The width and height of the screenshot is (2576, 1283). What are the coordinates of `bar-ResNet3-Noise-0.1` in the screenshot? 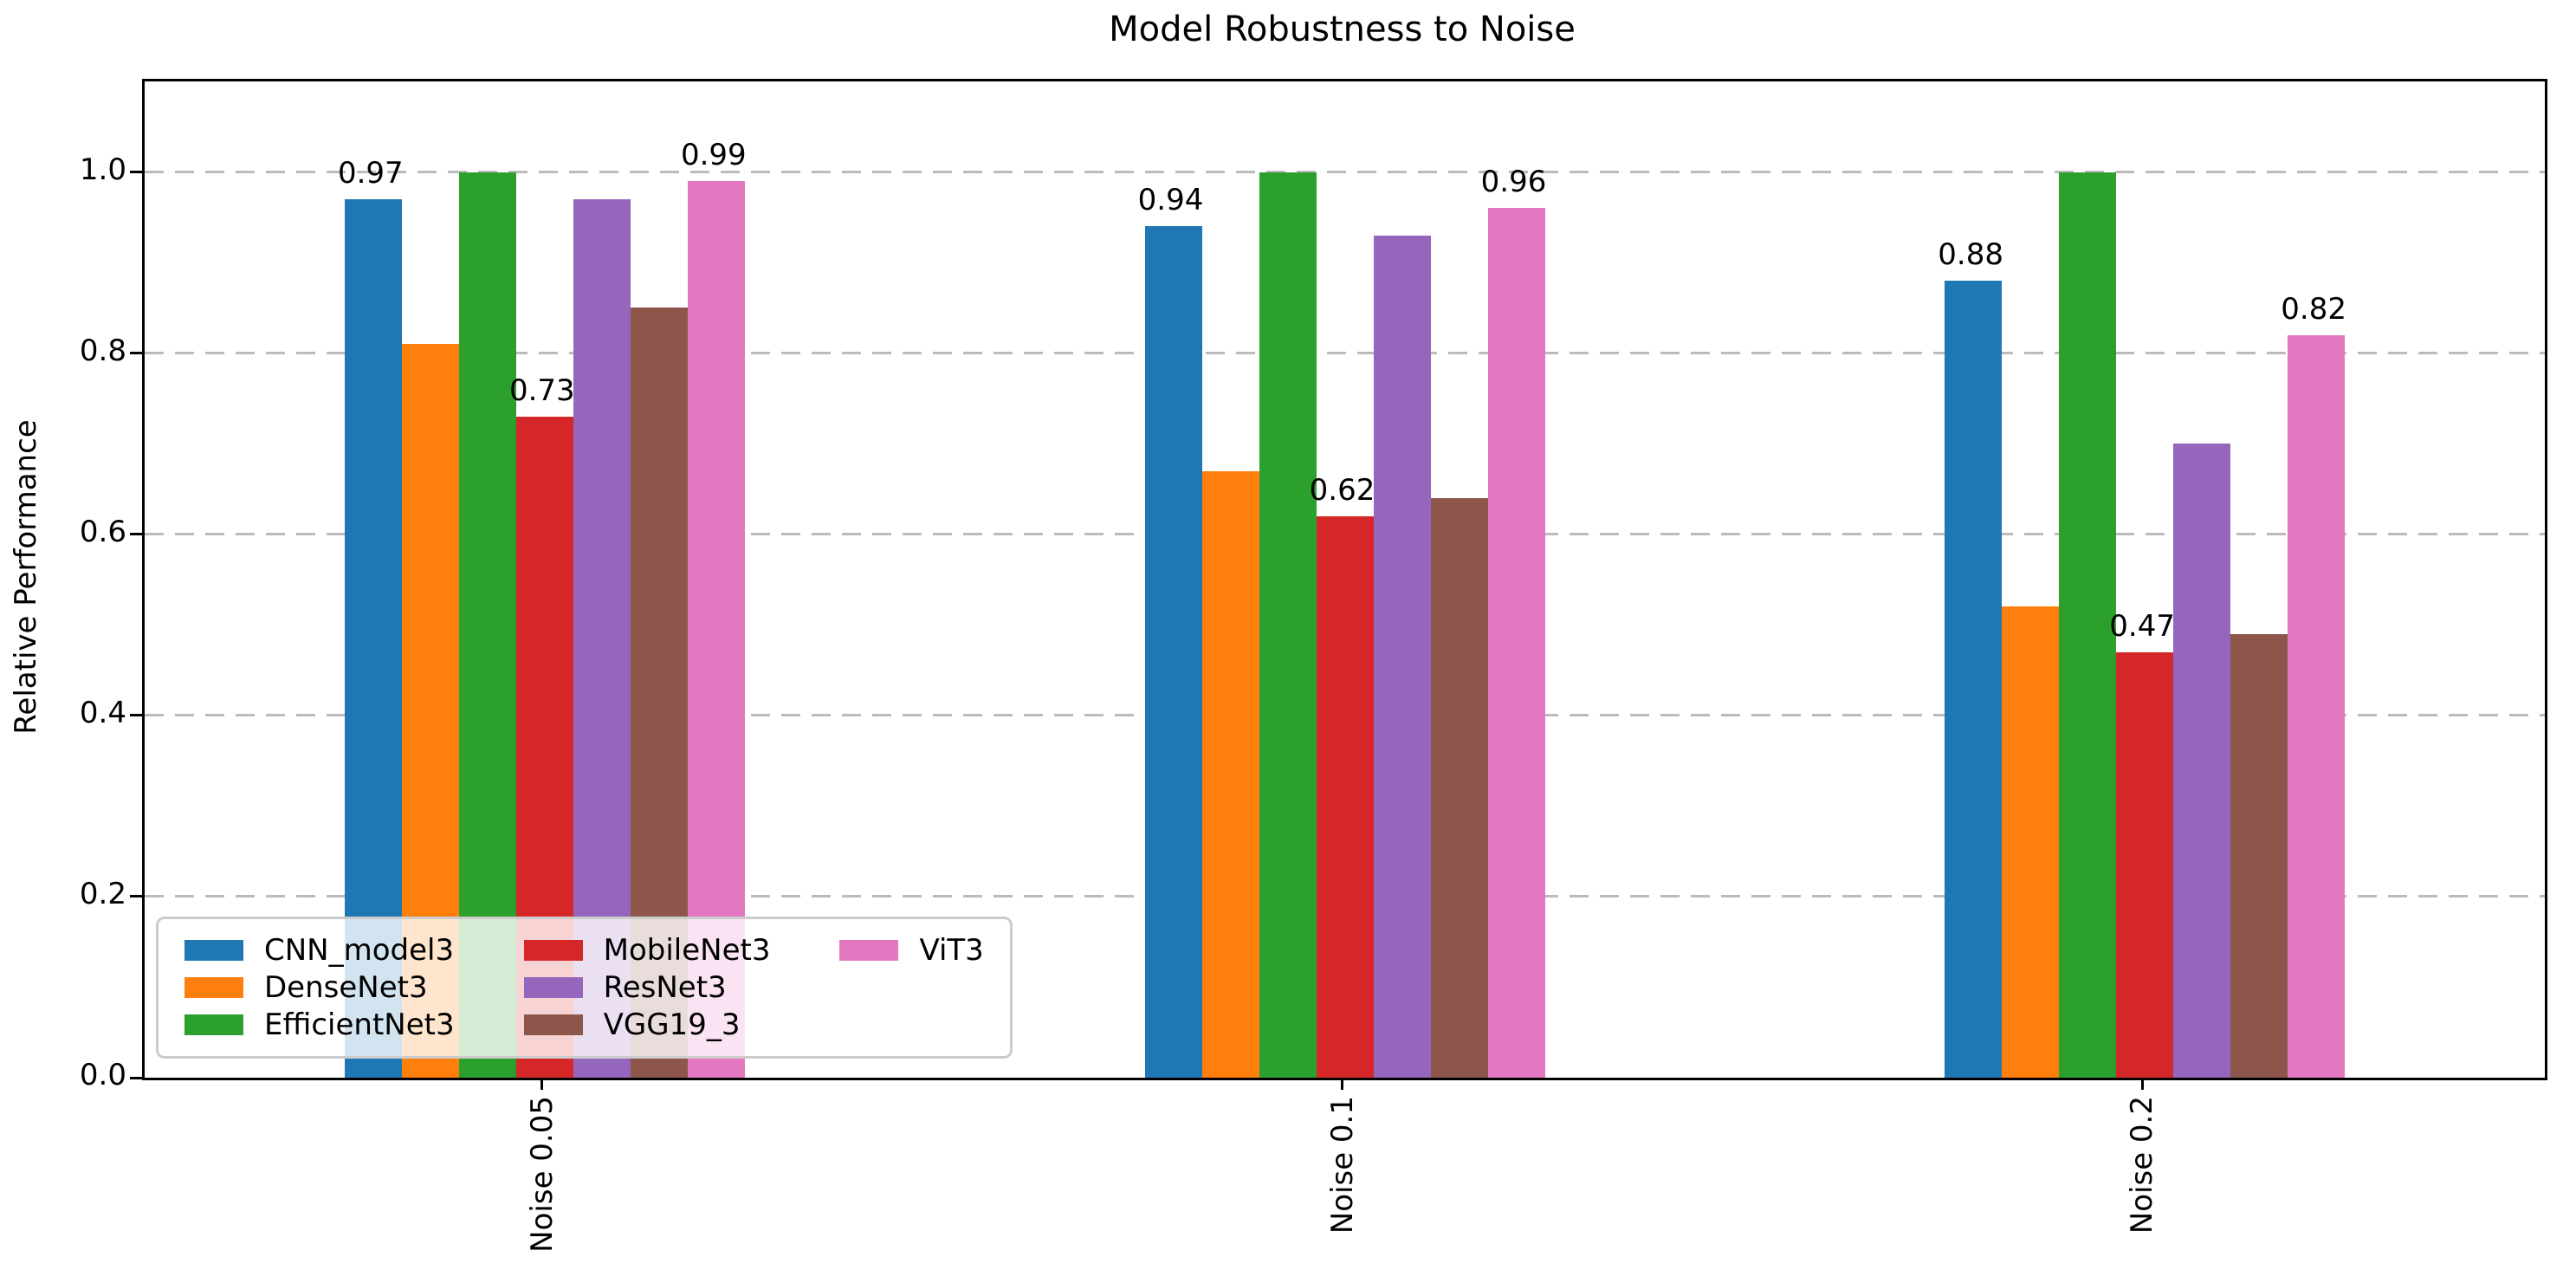 It's located at (1402, 656).